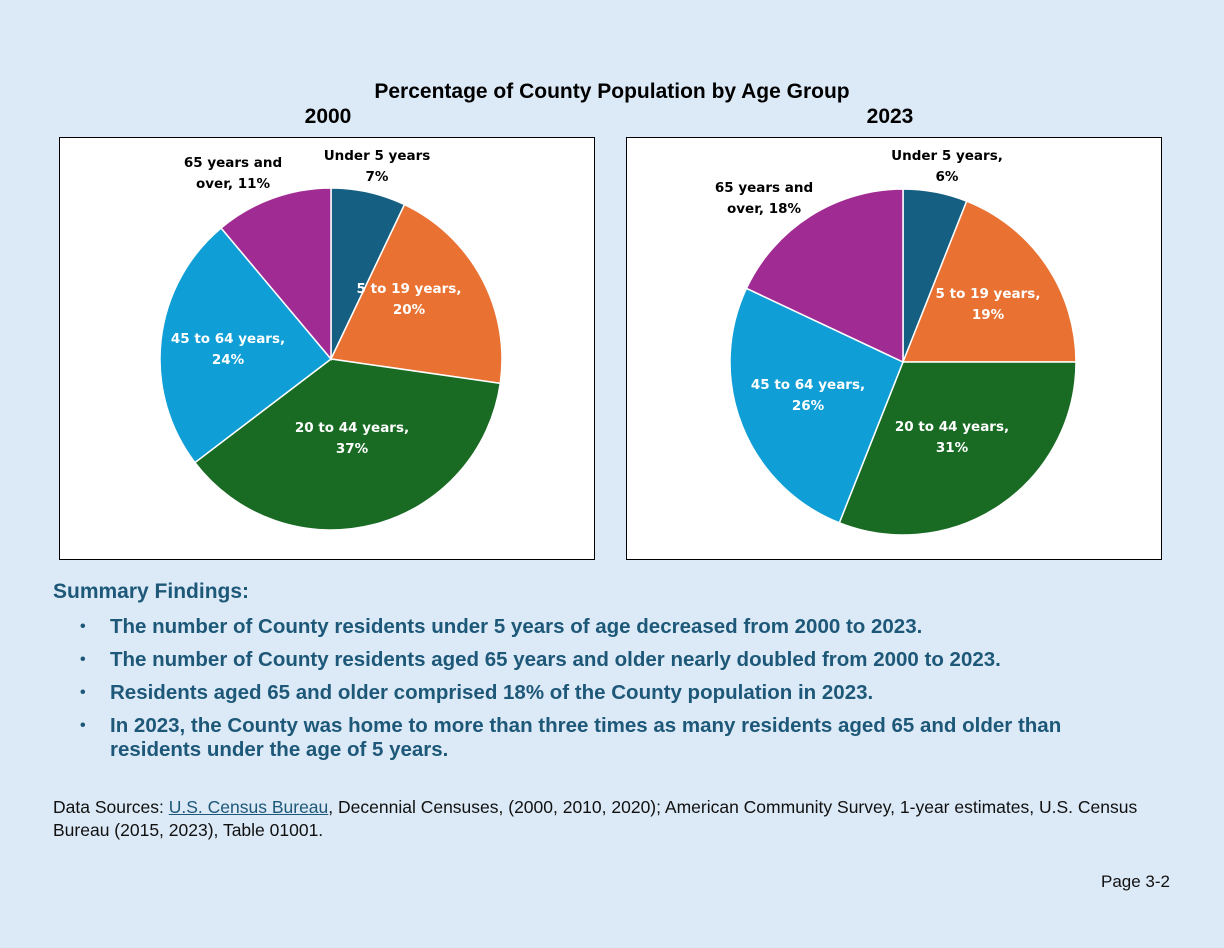 This screenshot has height=948, width=1224. What do you see at coordinates (328, 116) in the screenshot?
I see `chart-title-2000: 2000` at bounding box center [328, 116].